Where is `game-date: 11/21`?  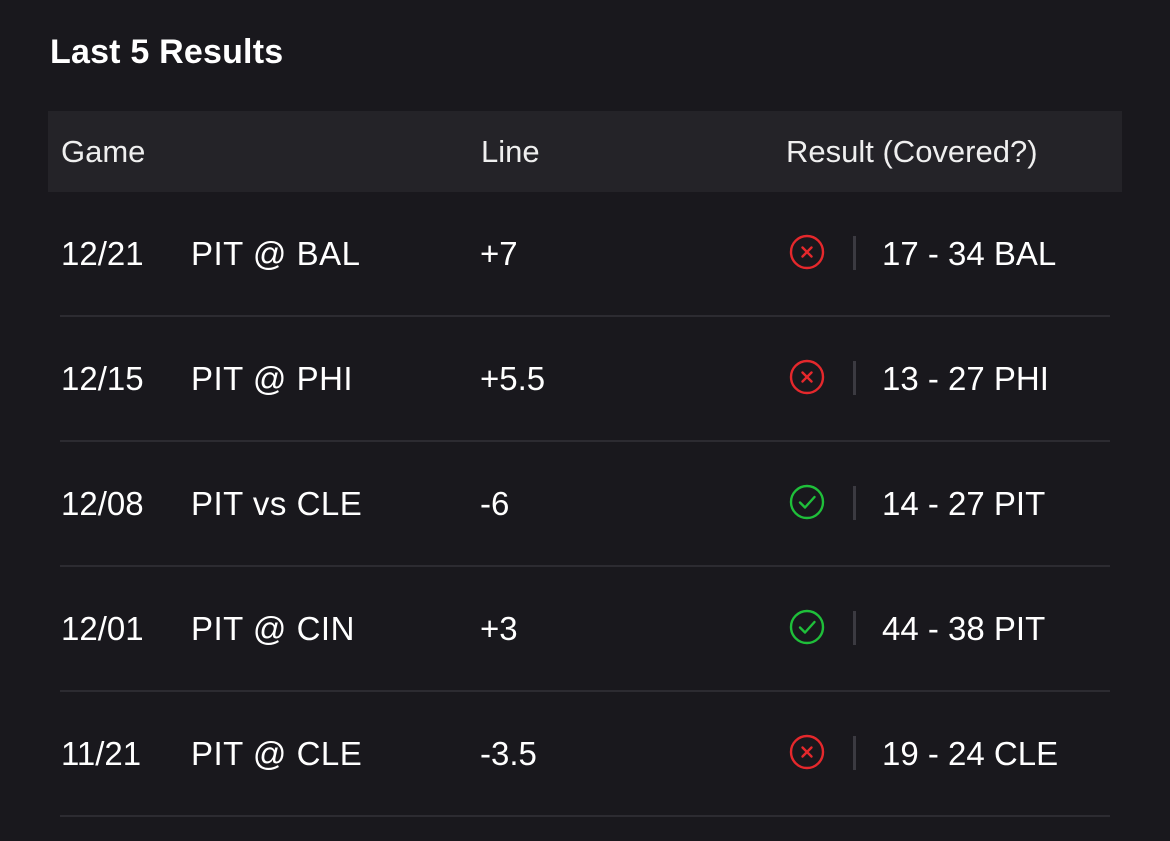
game-date: 11/21 is located at coordinates (101, 753).